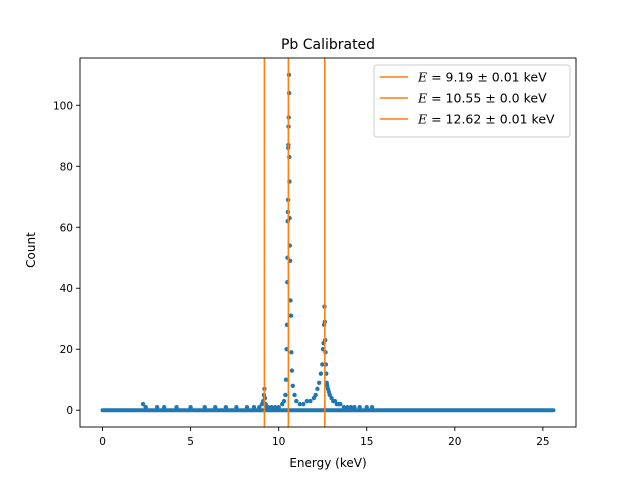 The width and height of the screenshot is (640, 480). What do you see at coordinates (328, 45) in the screenshot?
I see `chart-title: Pb Calibrated` at bounding box center [328, 45].